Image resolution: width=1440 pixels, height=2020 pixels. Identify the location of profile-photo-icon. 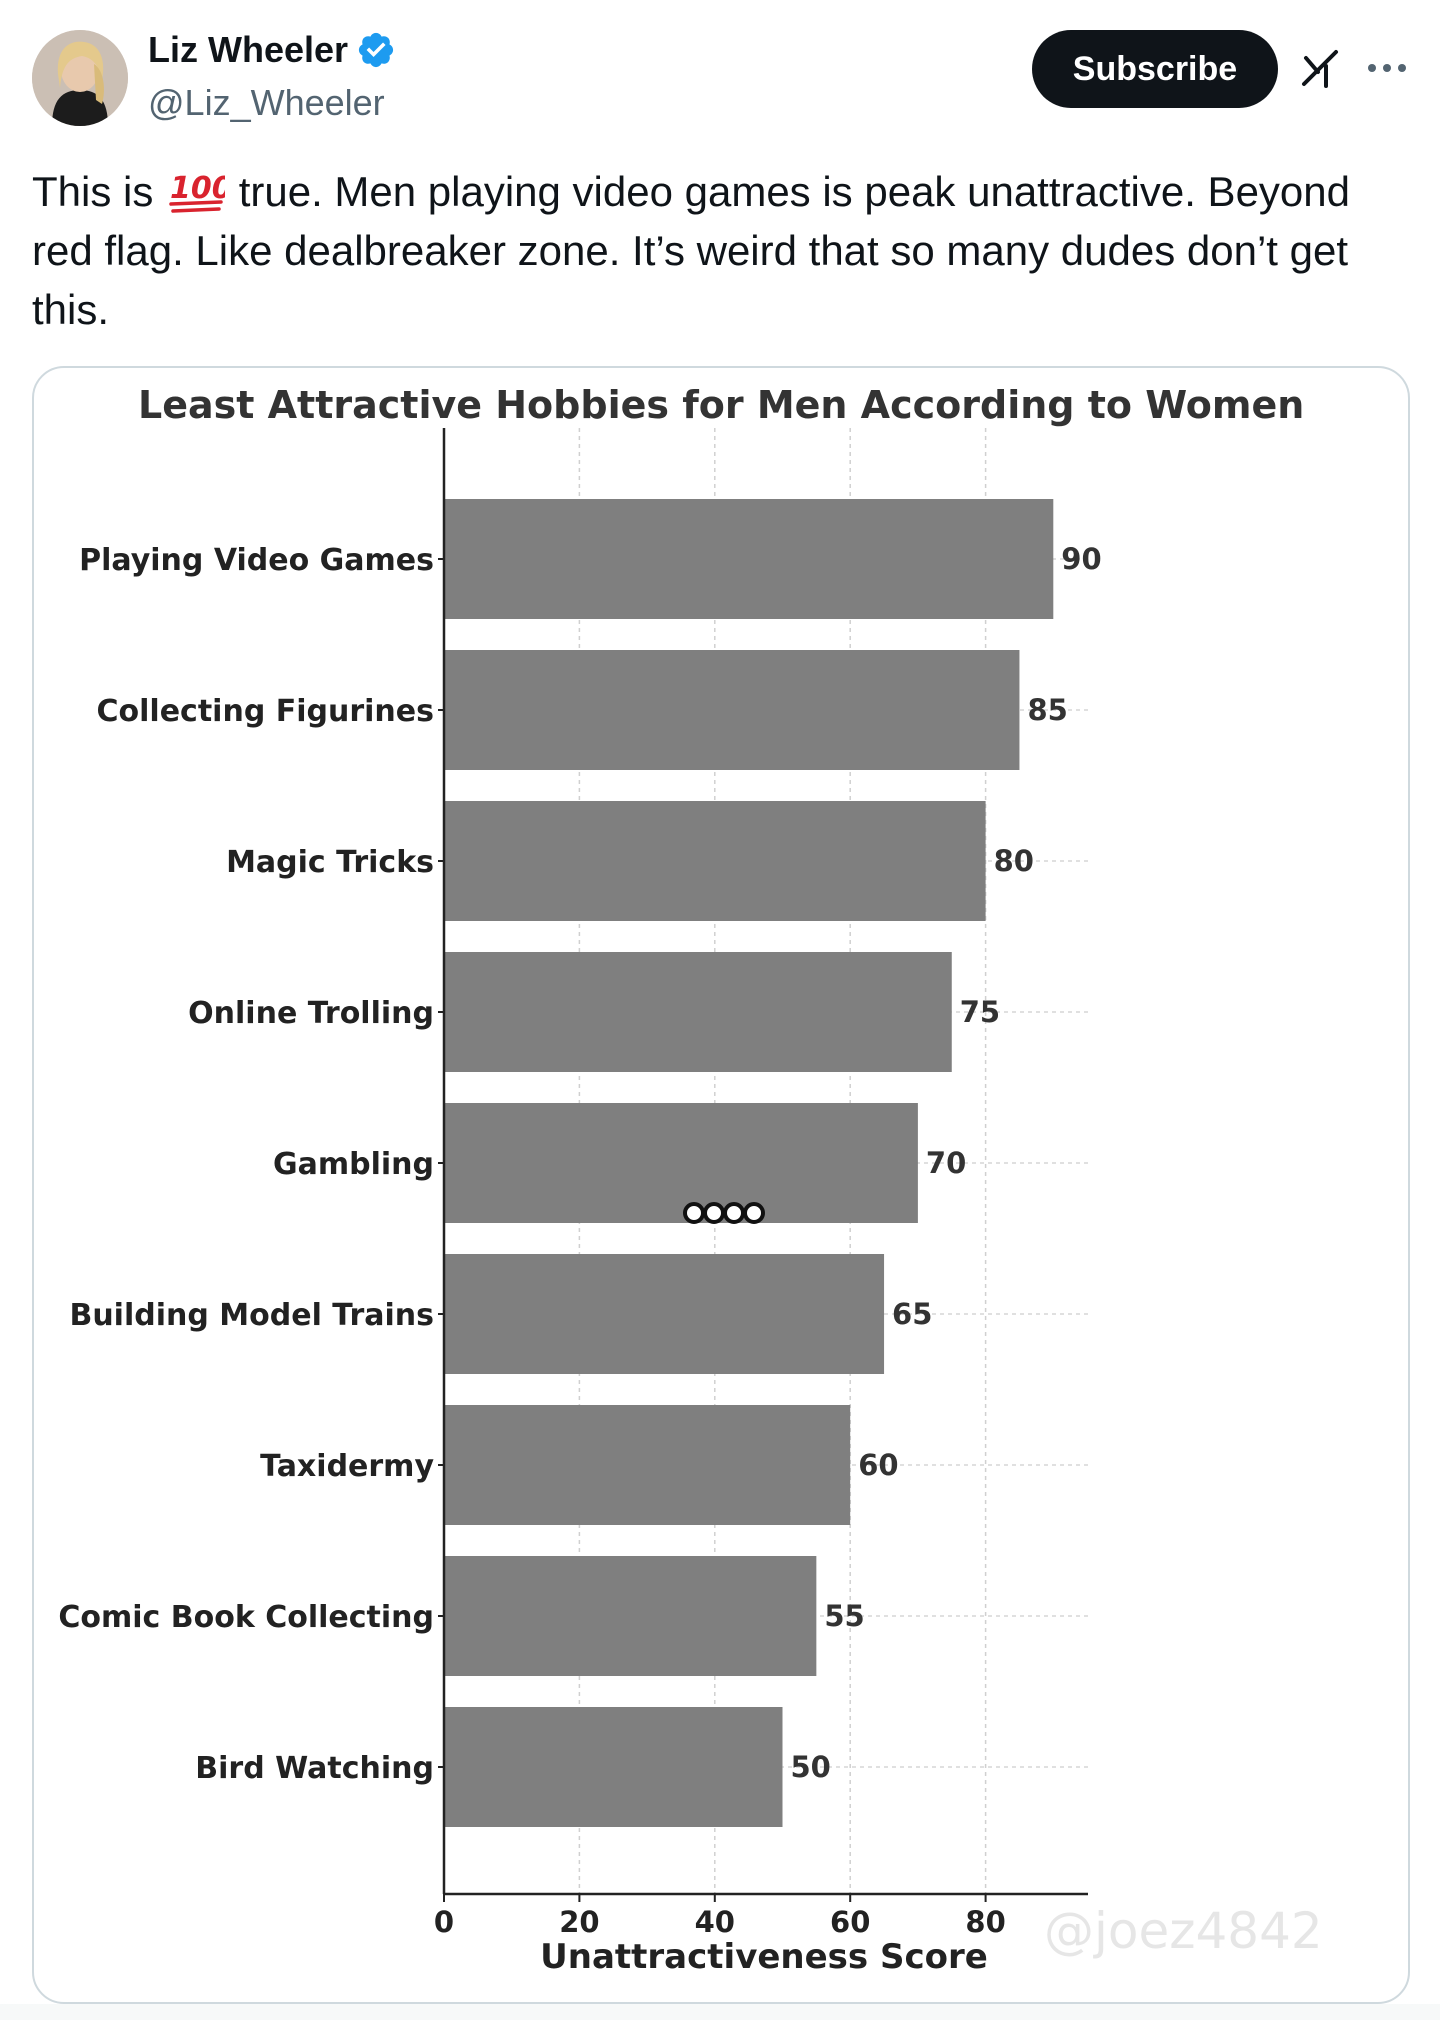
(80, 78).